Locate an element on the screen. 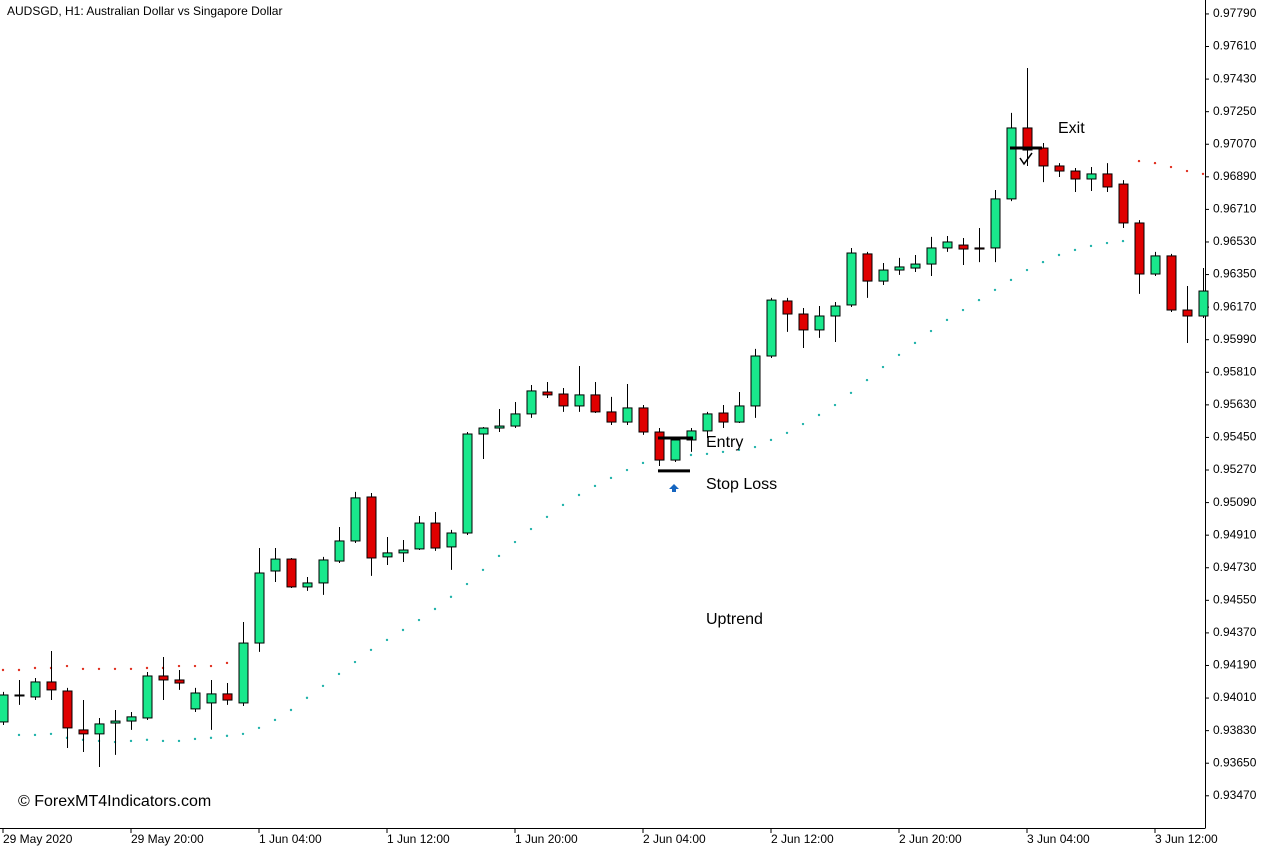 This screenshot has width=1275, height=852. y-tick-label: 0.95990 is located at coordinates (1235, 339).